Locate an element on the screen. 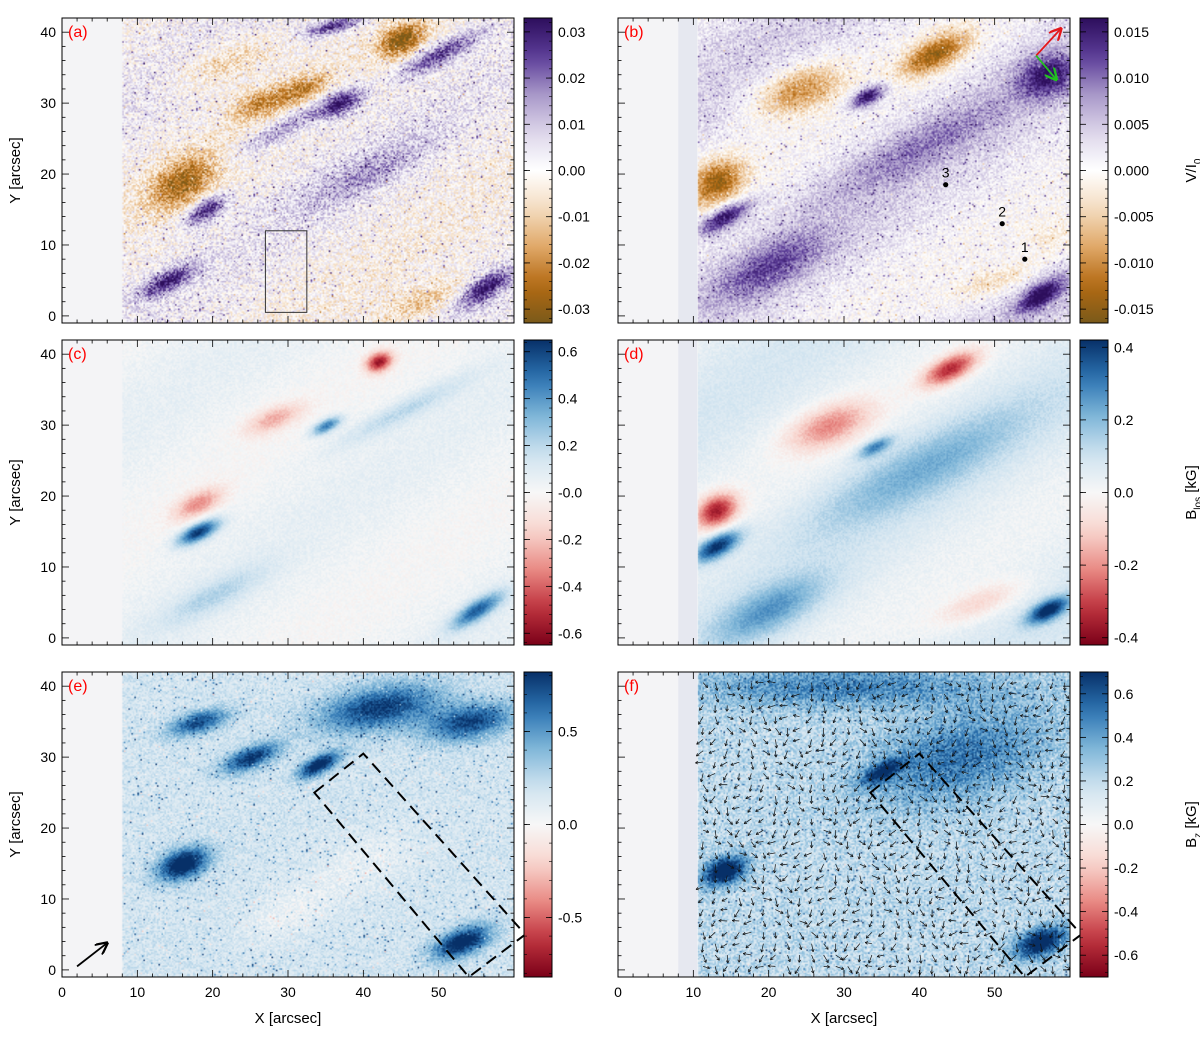 The image size is (1200, 1055). map-image-a is located at coordinates (288, 170).